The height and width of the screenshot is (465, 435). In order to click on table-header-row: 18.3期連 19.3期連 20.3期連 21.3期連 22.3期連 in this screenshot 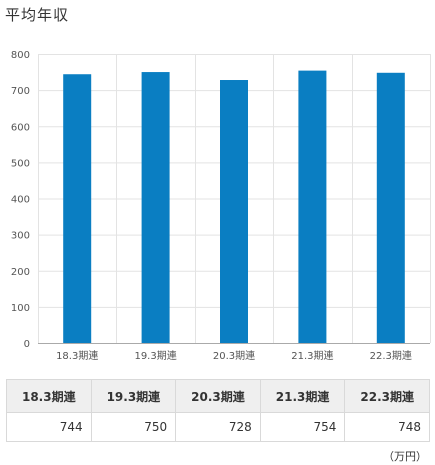, I will do `click(218, 396)`.